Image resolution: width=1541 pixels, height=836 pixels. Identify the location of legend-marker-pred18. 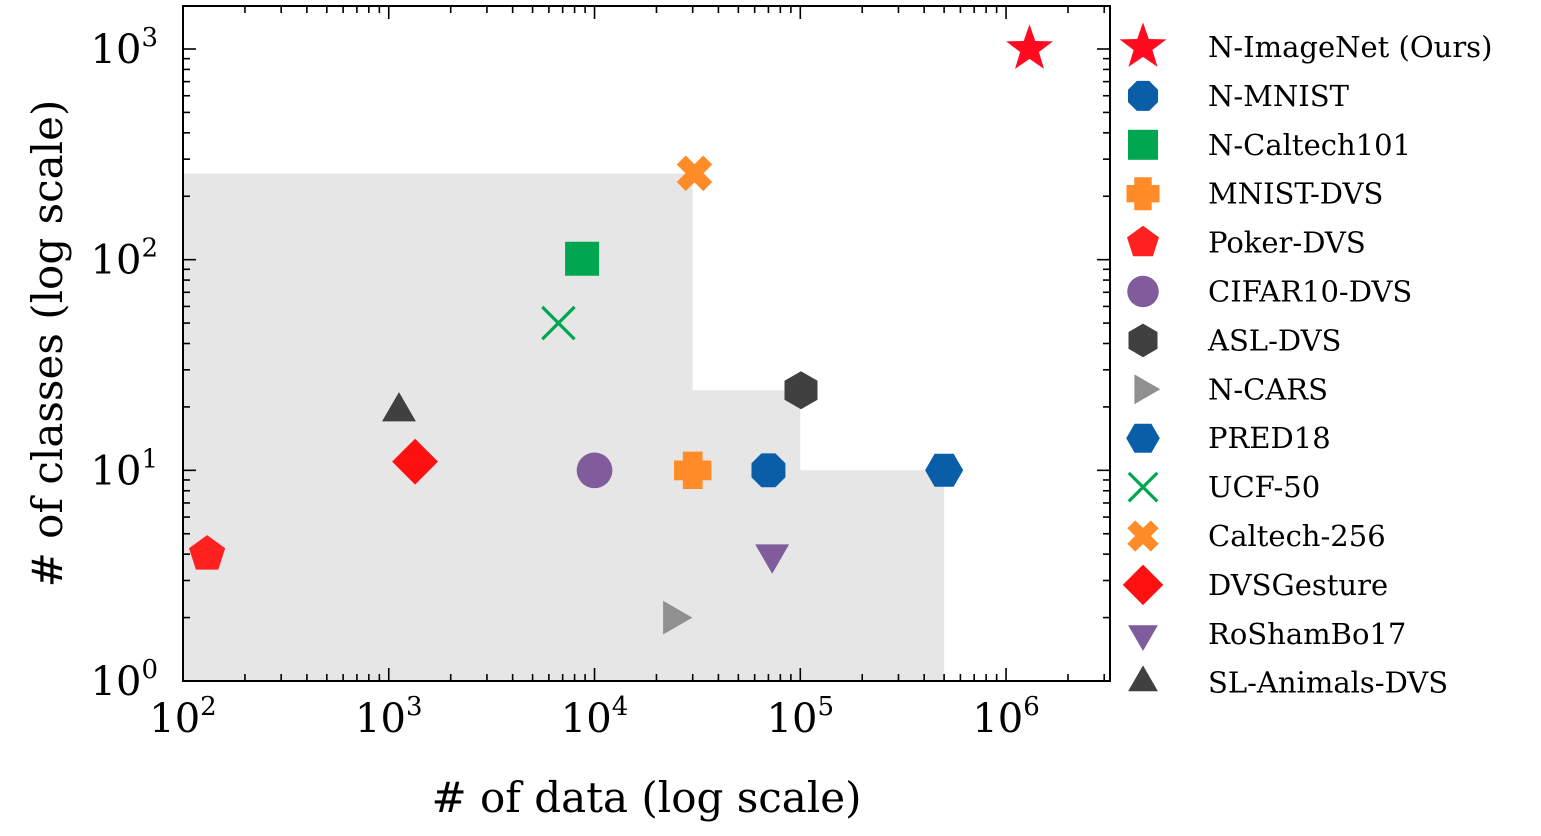
(1143, 438).